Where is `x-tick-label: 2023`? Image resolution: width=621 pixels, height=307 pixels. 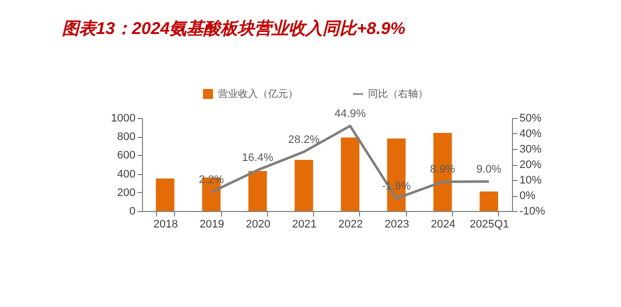
x-tick-label: 2023 is located at coordinates (397, 224).